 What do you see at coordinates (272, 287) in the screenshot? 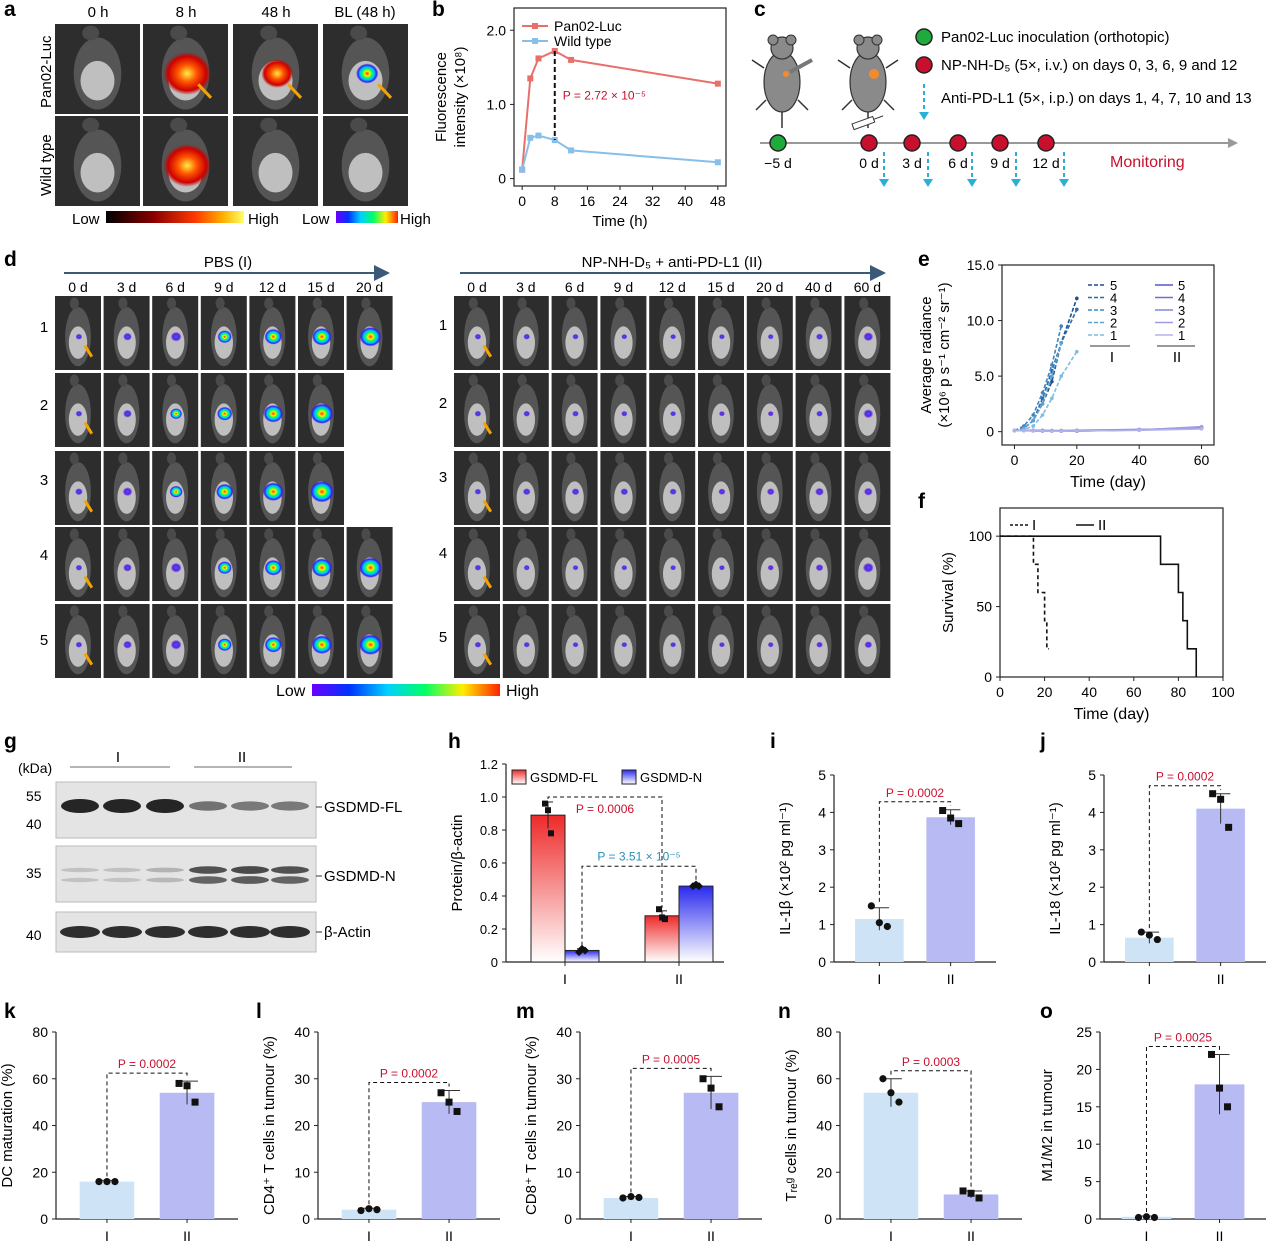
I see `day-label: 12 d` at bounding box center [272, 287].